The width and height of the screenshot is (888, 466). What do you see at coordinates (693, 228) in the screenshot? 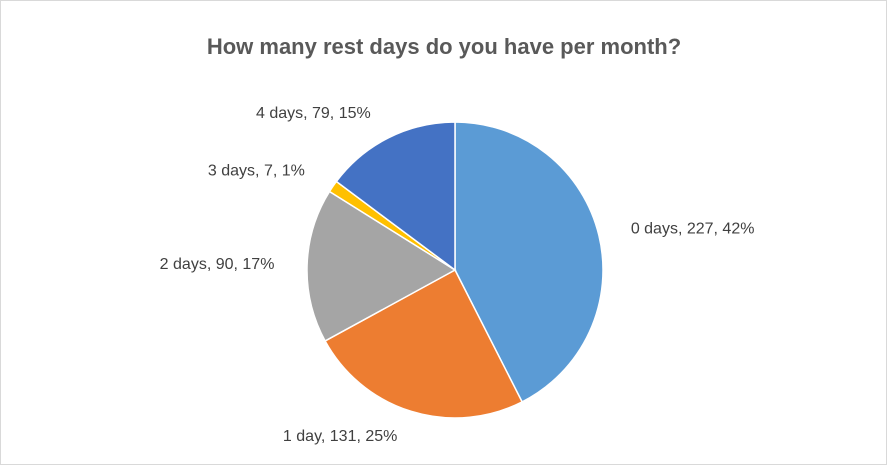
I see `data-label: 0 days, 227, 42%` at bounding box center [693, 228].